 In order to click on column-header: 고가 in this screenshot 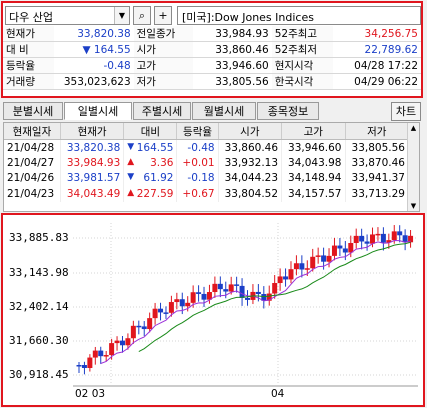, I will do `click(313, 131)`.